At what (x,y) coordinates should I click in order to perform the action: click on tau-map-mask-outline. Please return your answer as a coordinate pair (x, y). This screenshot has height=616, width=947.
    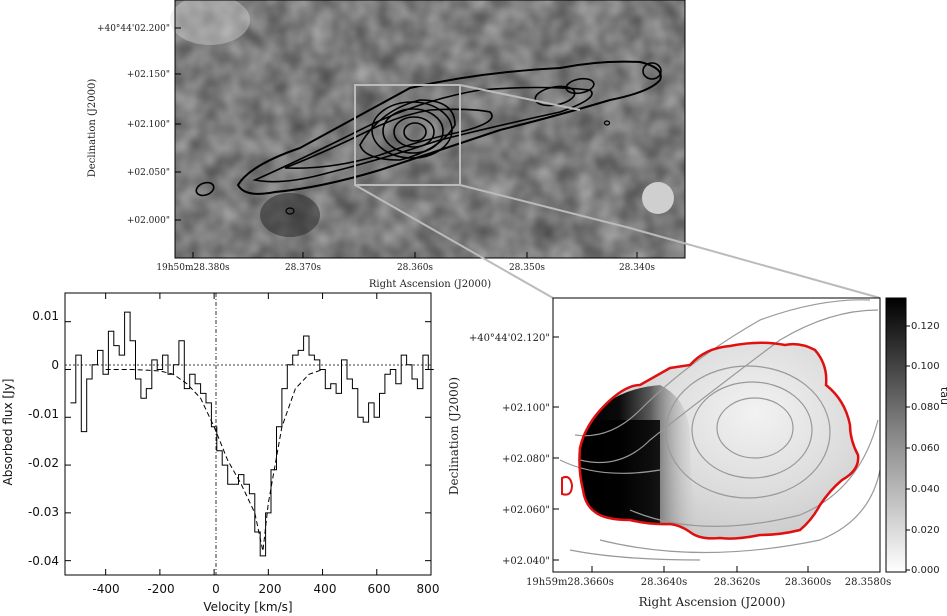
    Looking at the image, I should click on (719, 440).